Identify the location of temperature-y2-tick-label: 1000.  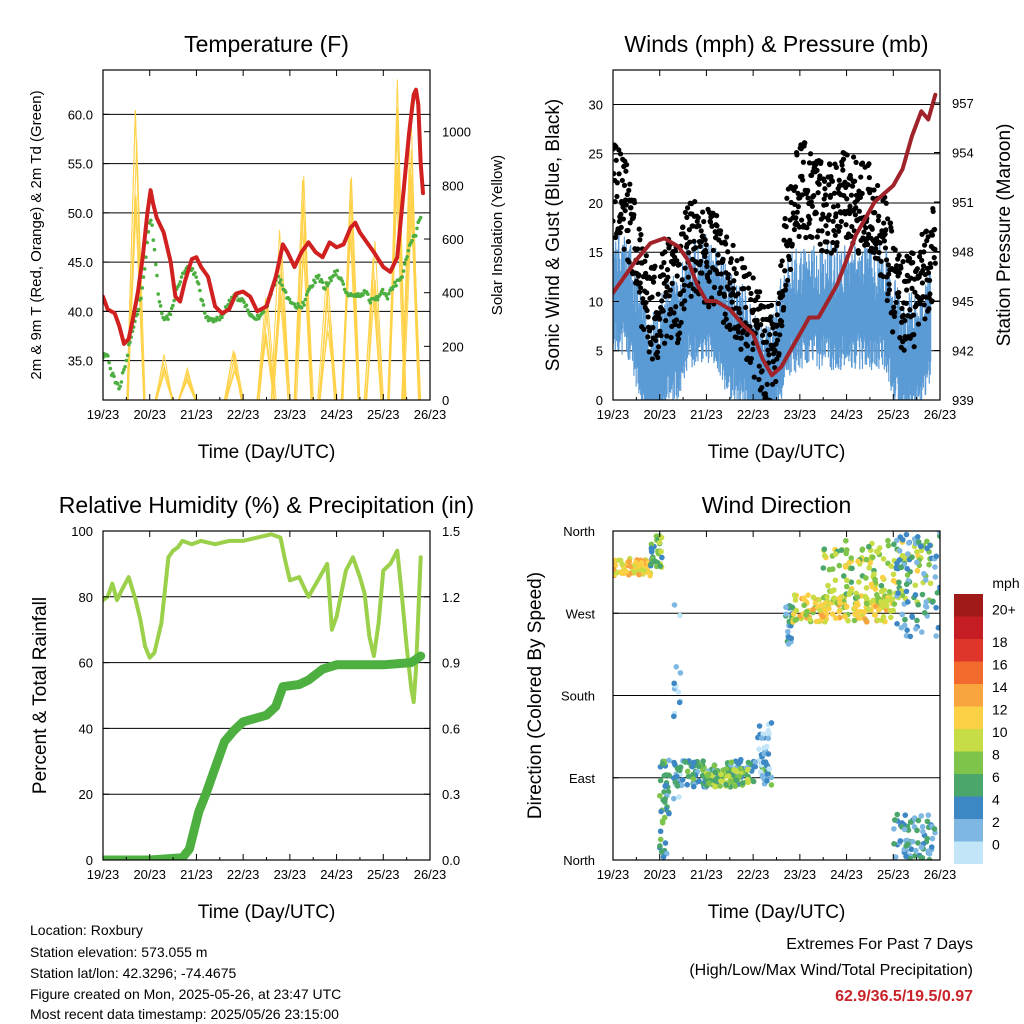
(456, 132).